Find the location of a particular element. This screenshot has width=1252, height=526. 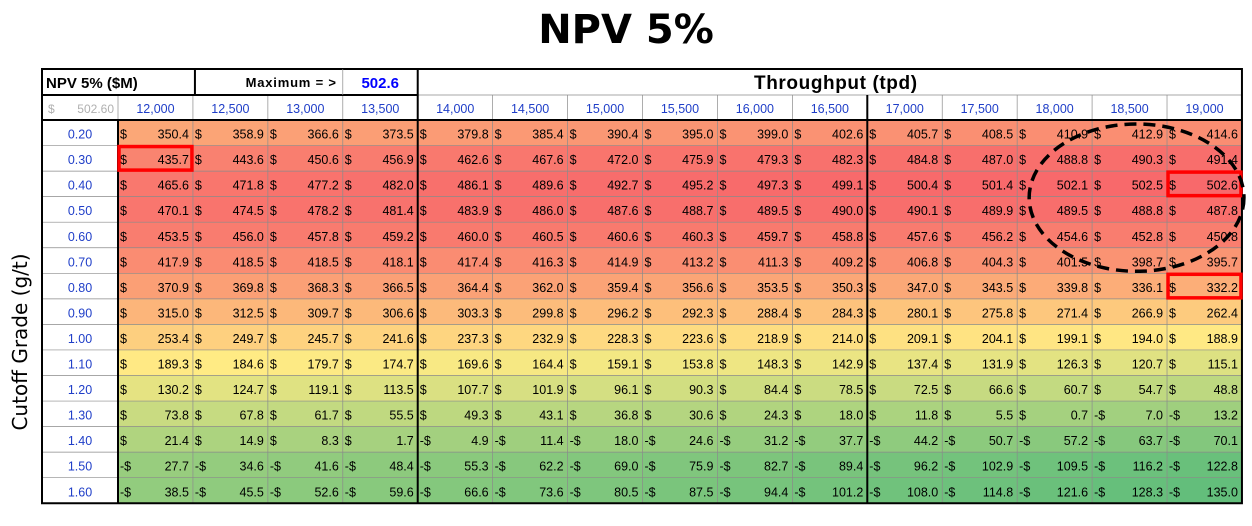

highlight-box is located at coordinates (1204, 286).